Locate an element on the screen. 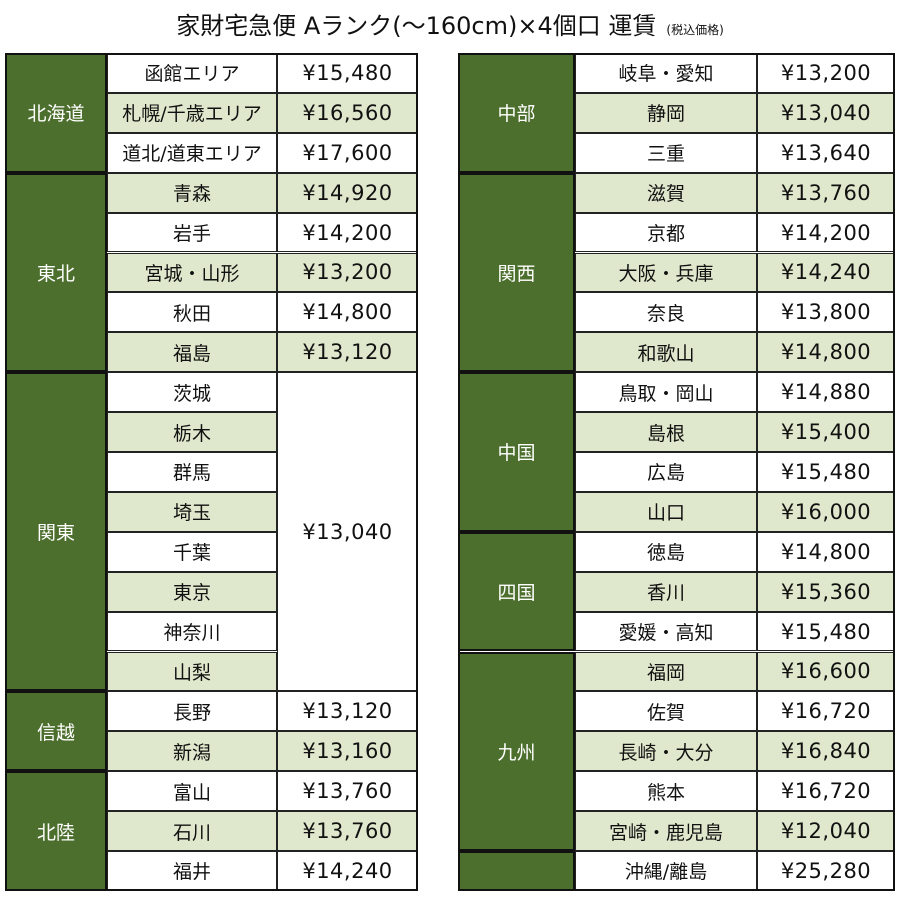 The image size is (900, 900). price-cell: ¥15,360 is located at coordinates (826, 591).